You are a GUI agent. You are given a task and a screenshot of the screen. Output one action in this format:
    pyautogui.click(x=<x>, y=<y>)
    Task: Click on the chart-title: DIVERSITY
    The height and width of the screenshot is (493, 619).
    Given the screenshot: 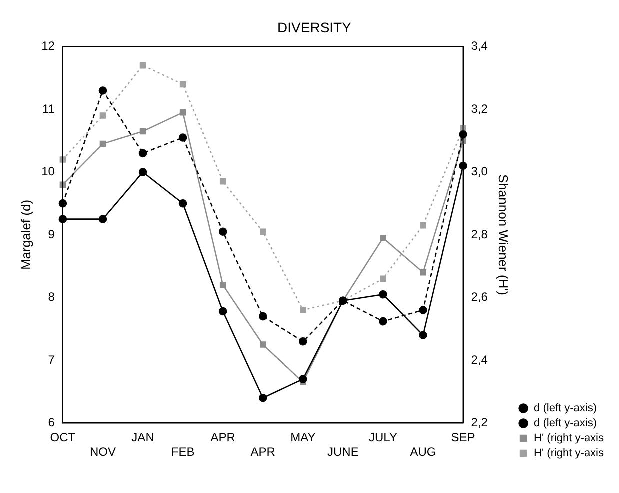 What is the action you would take?
    pyautogui.click(x=315, y=27)
    